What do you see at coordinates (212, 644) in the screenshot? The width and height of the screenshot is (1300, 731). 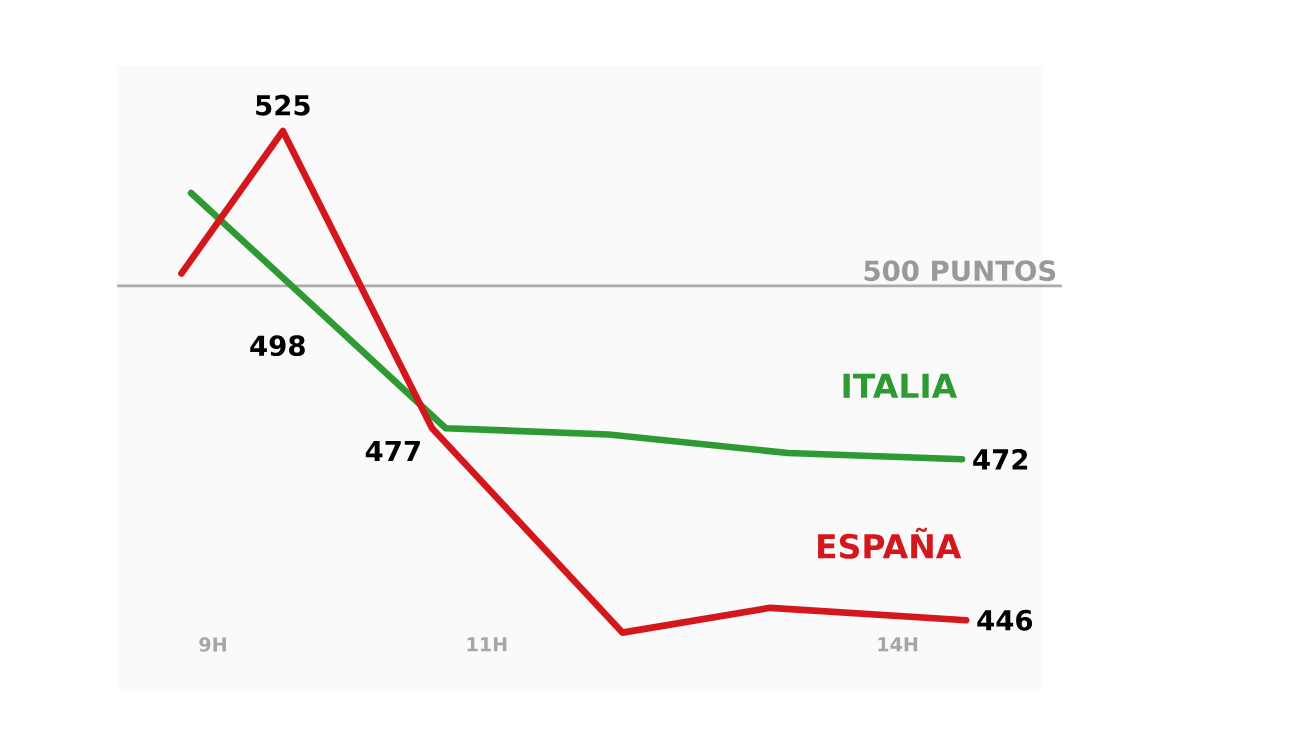 I see `x-tick-label: 9H` at bounding box center [212, 644].